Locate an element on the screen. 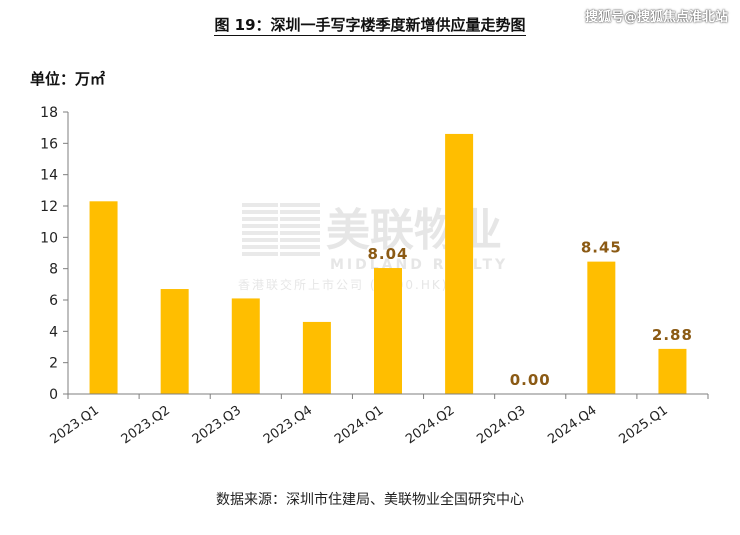 The width and height of the screenshot is (740, 535). y-axis-unit: 单位：万㎡ is located at coordinates (68, 79).